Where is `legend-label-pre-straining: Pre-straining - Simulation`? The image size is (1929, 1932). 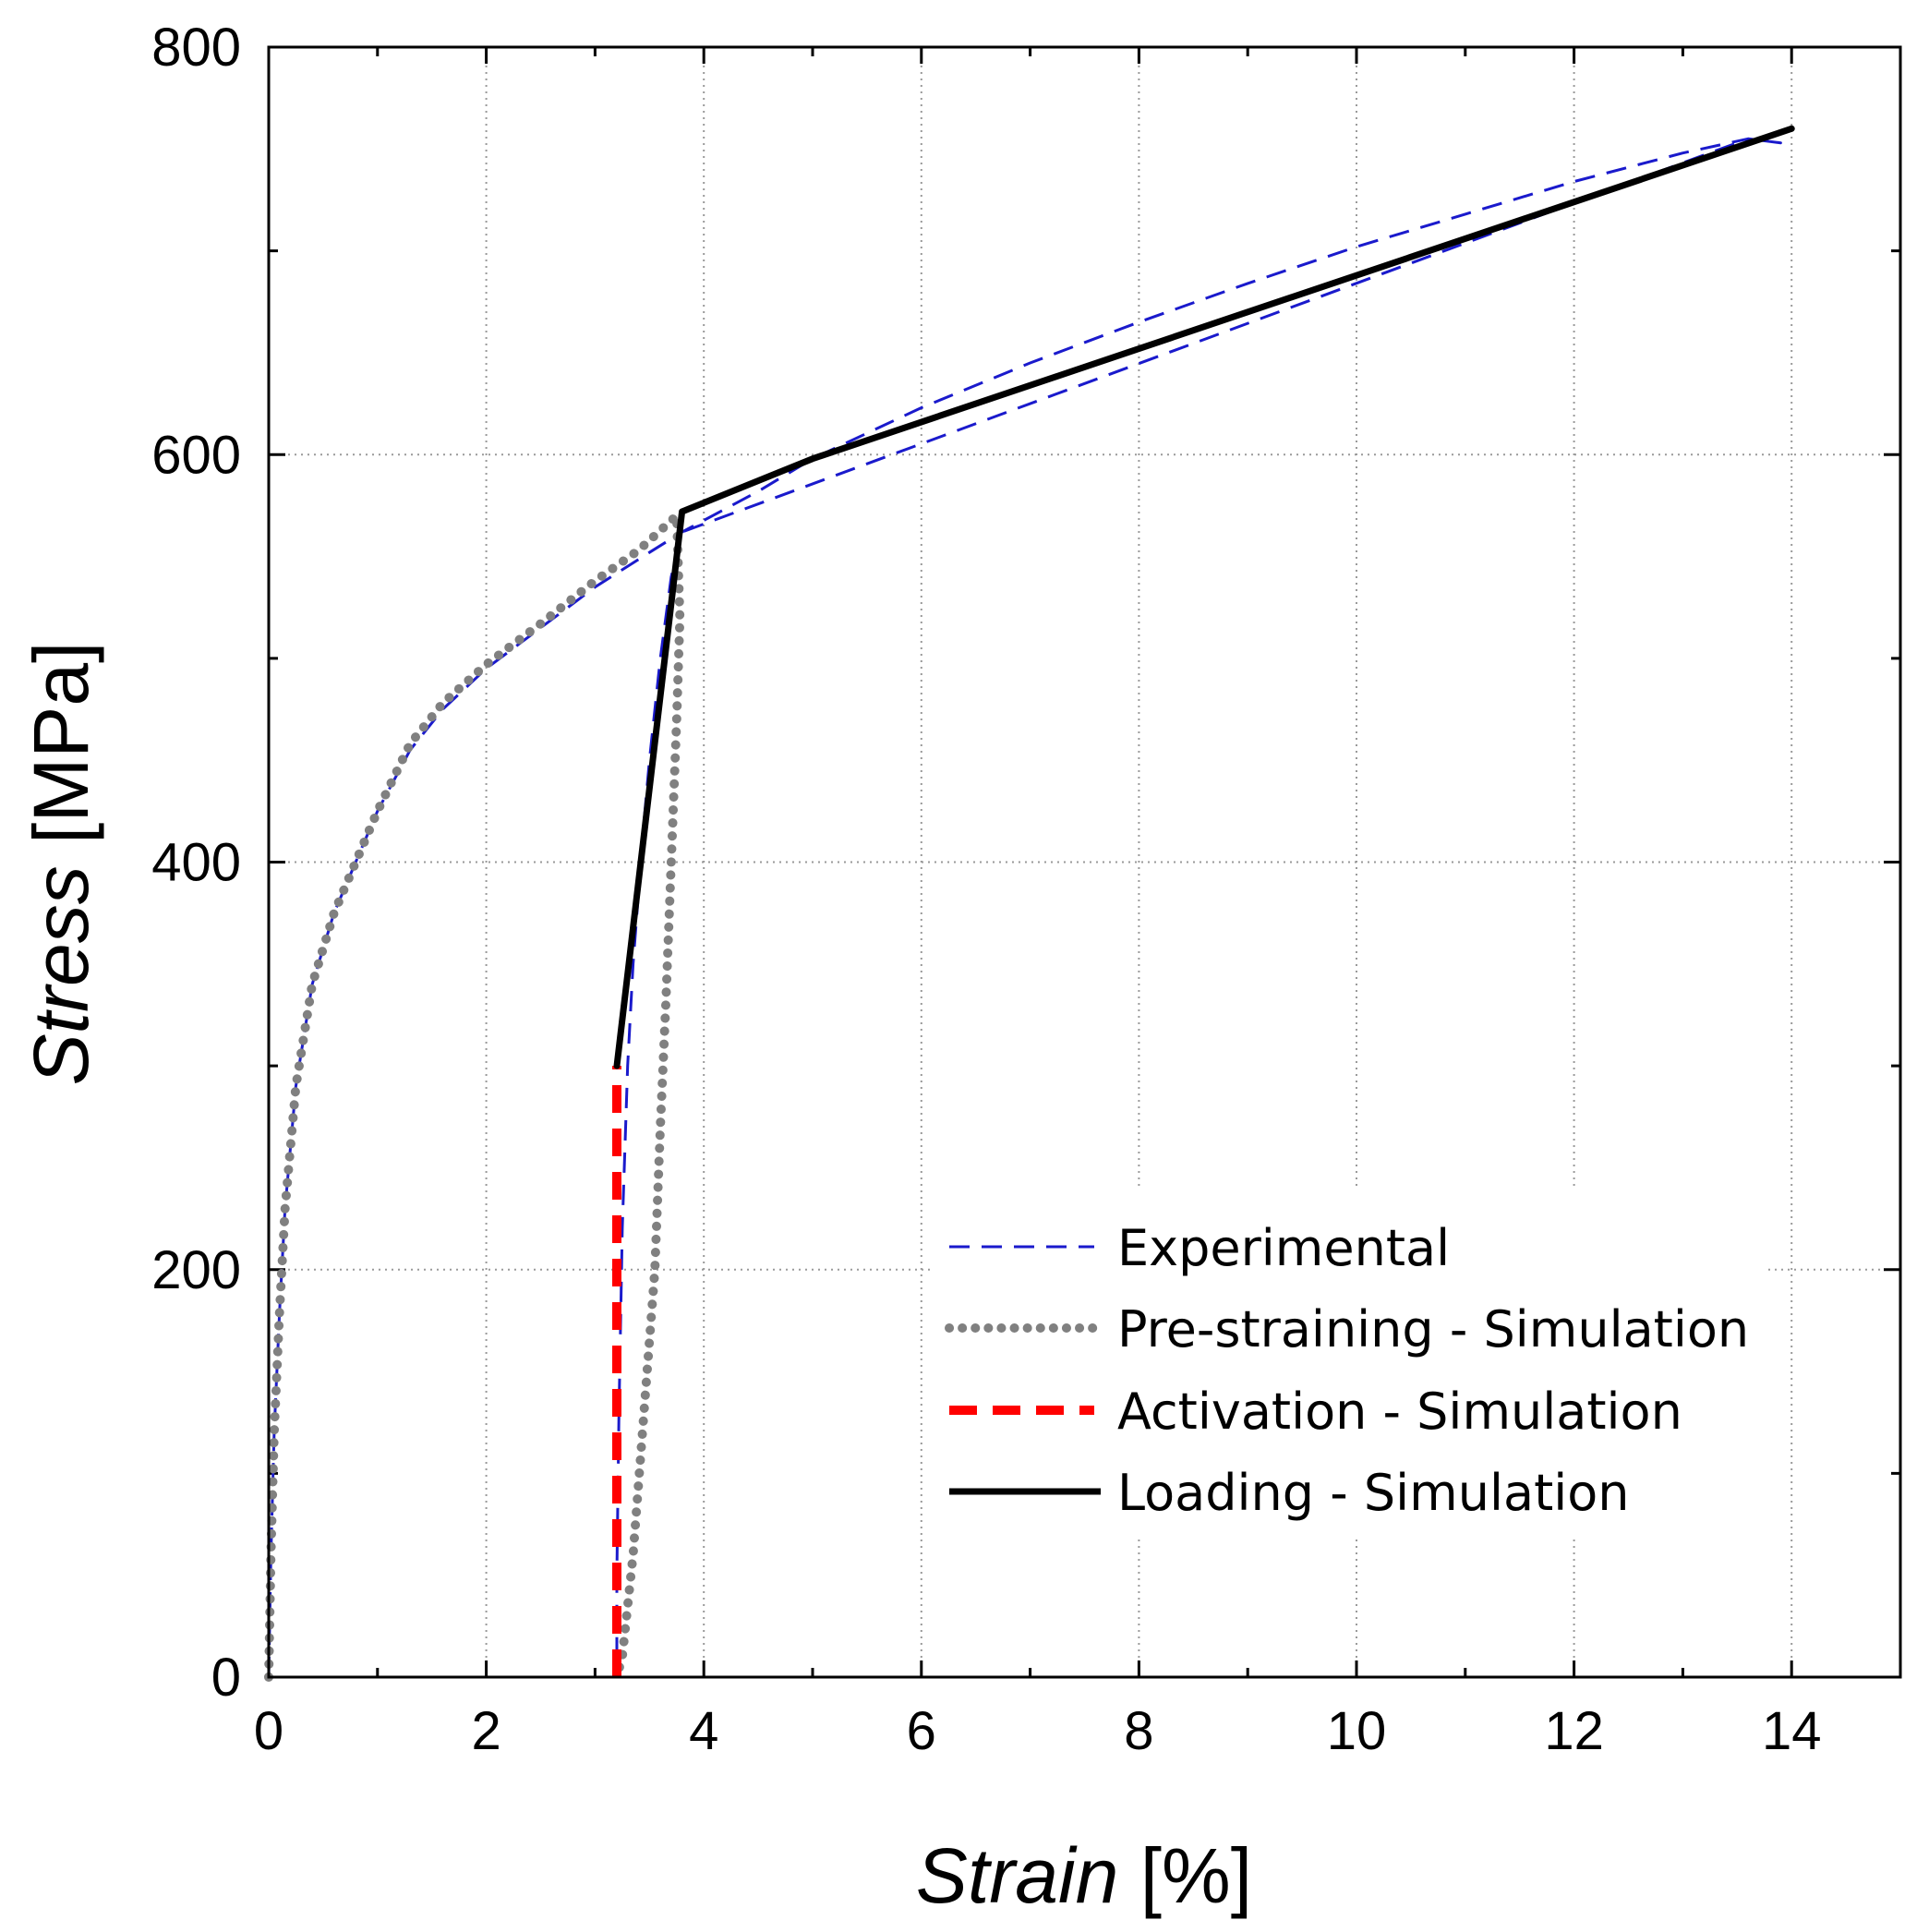 legend-label-pre-straining: Pre-straining - Simulation is located at coordinates (1433, 1329).